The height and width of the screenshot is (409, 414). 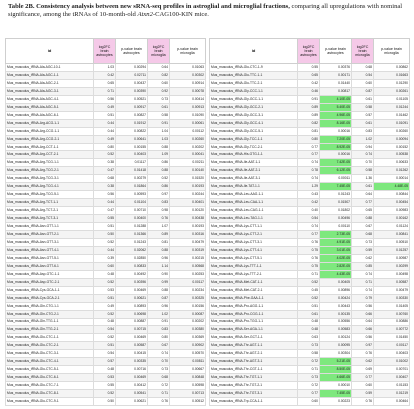 What do you see at coordinates (187, 298) in the screenshot?
I see `table-cell: 0.00325` at bounding box center [187, 298].